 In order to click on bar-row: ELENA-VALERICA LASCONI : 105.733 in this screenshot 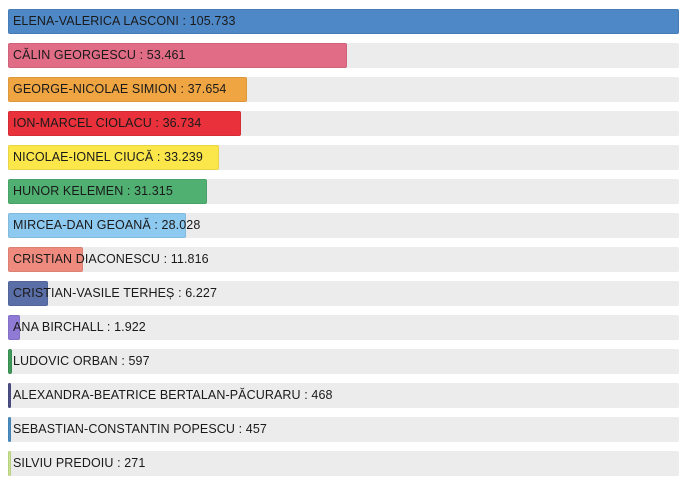, I will do `click(343, 21)`.